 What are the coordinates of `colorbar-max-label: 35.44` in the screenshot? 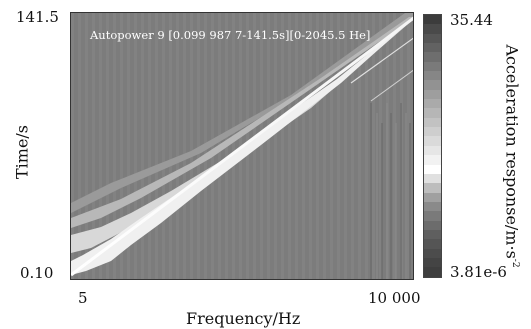 It's located at (471, 20).